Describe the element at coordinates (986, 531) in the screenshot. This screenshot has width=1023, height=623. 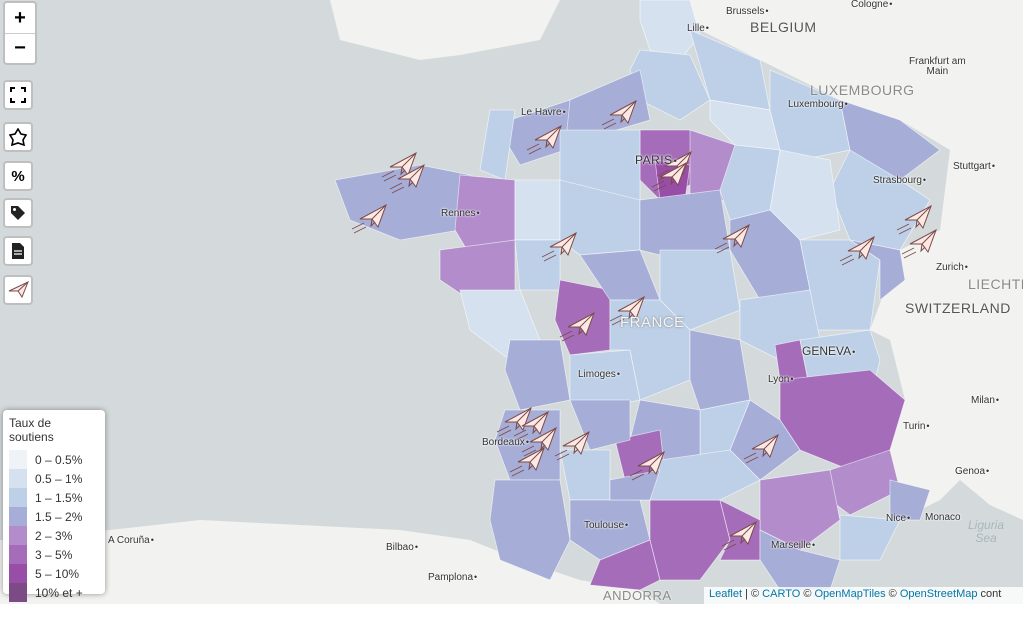
I see `sea-label: Liguria Sea` at that location.